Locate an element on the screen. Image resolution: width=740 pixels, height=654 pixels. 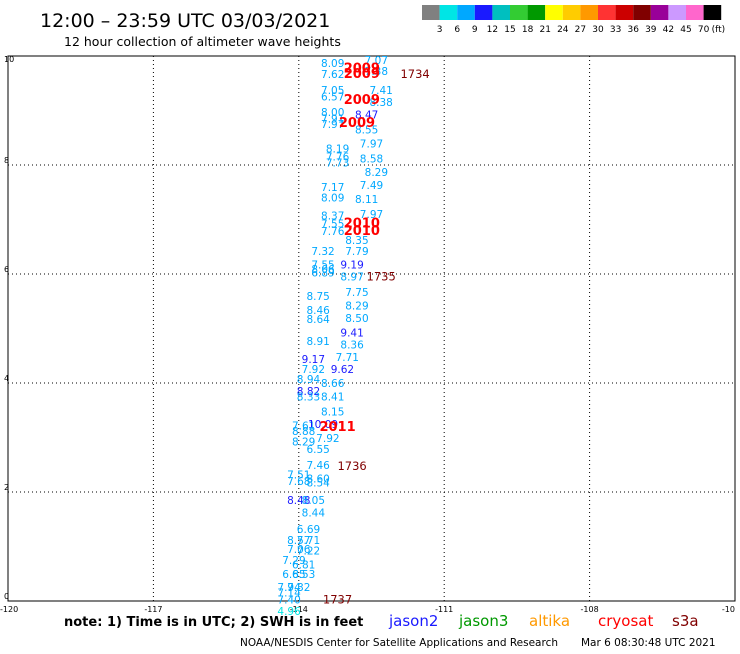
satellite-legend-cryosat: cryosat is located at coordinates (625, 621).